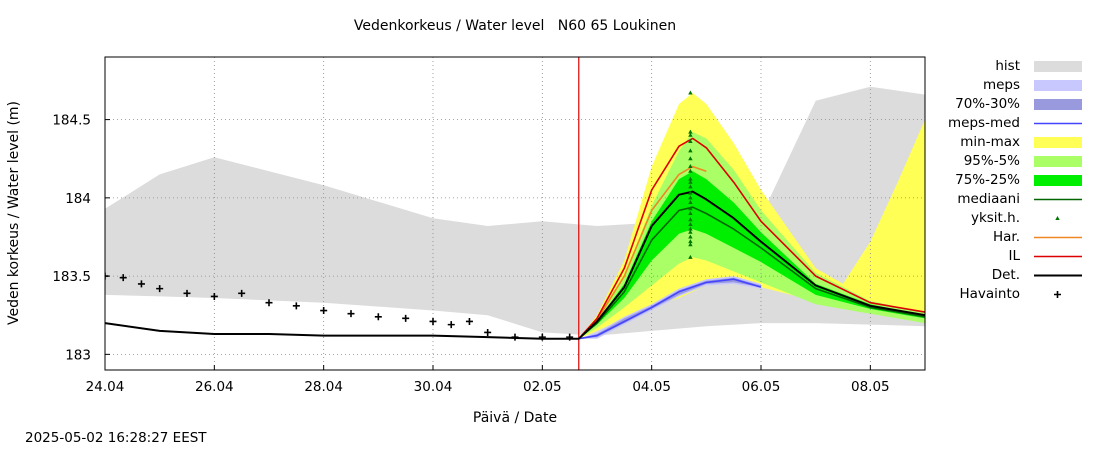  I want to click on swatch-triangle, so click(1057, 218).